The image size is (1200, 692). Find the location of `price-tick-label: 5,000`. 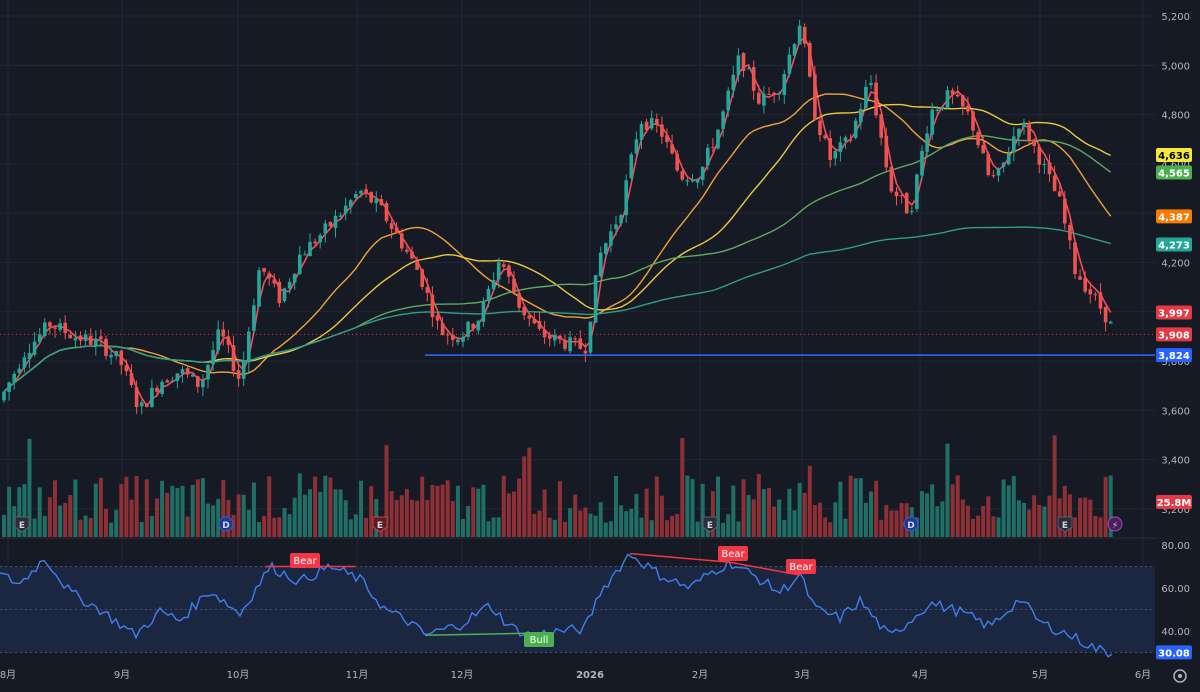

price-tick-label: 5,000 is located at coordinates (1175, 66).